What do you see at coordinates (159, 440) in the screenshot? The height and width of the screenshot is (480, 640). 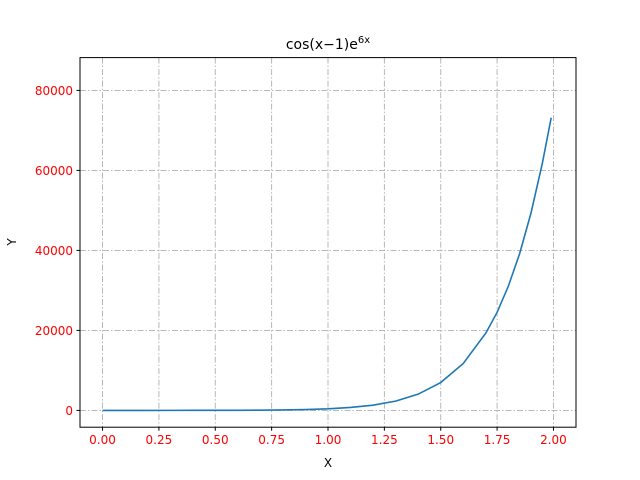 I see `x-tick-label: 0.25` at bounding box center [159, 440].